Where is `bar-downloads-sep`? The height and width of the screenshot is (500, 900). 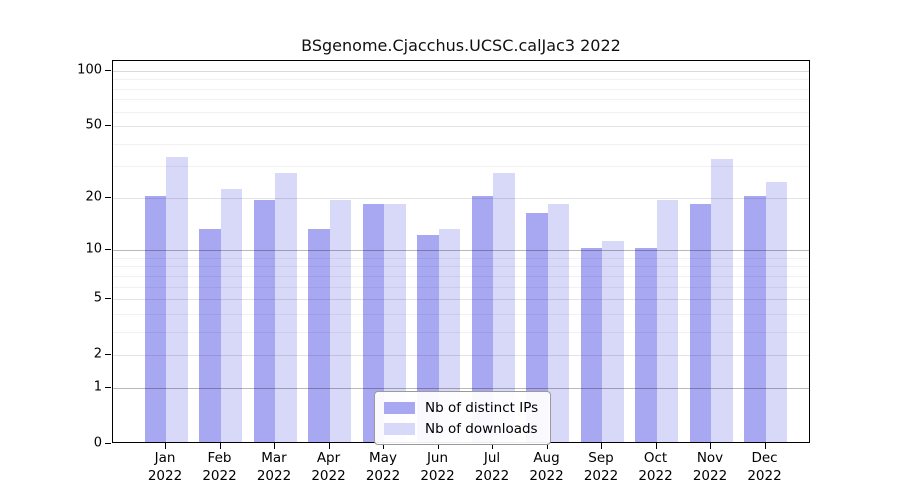
bar-downloads-sep is located at coordinates (613, 341).